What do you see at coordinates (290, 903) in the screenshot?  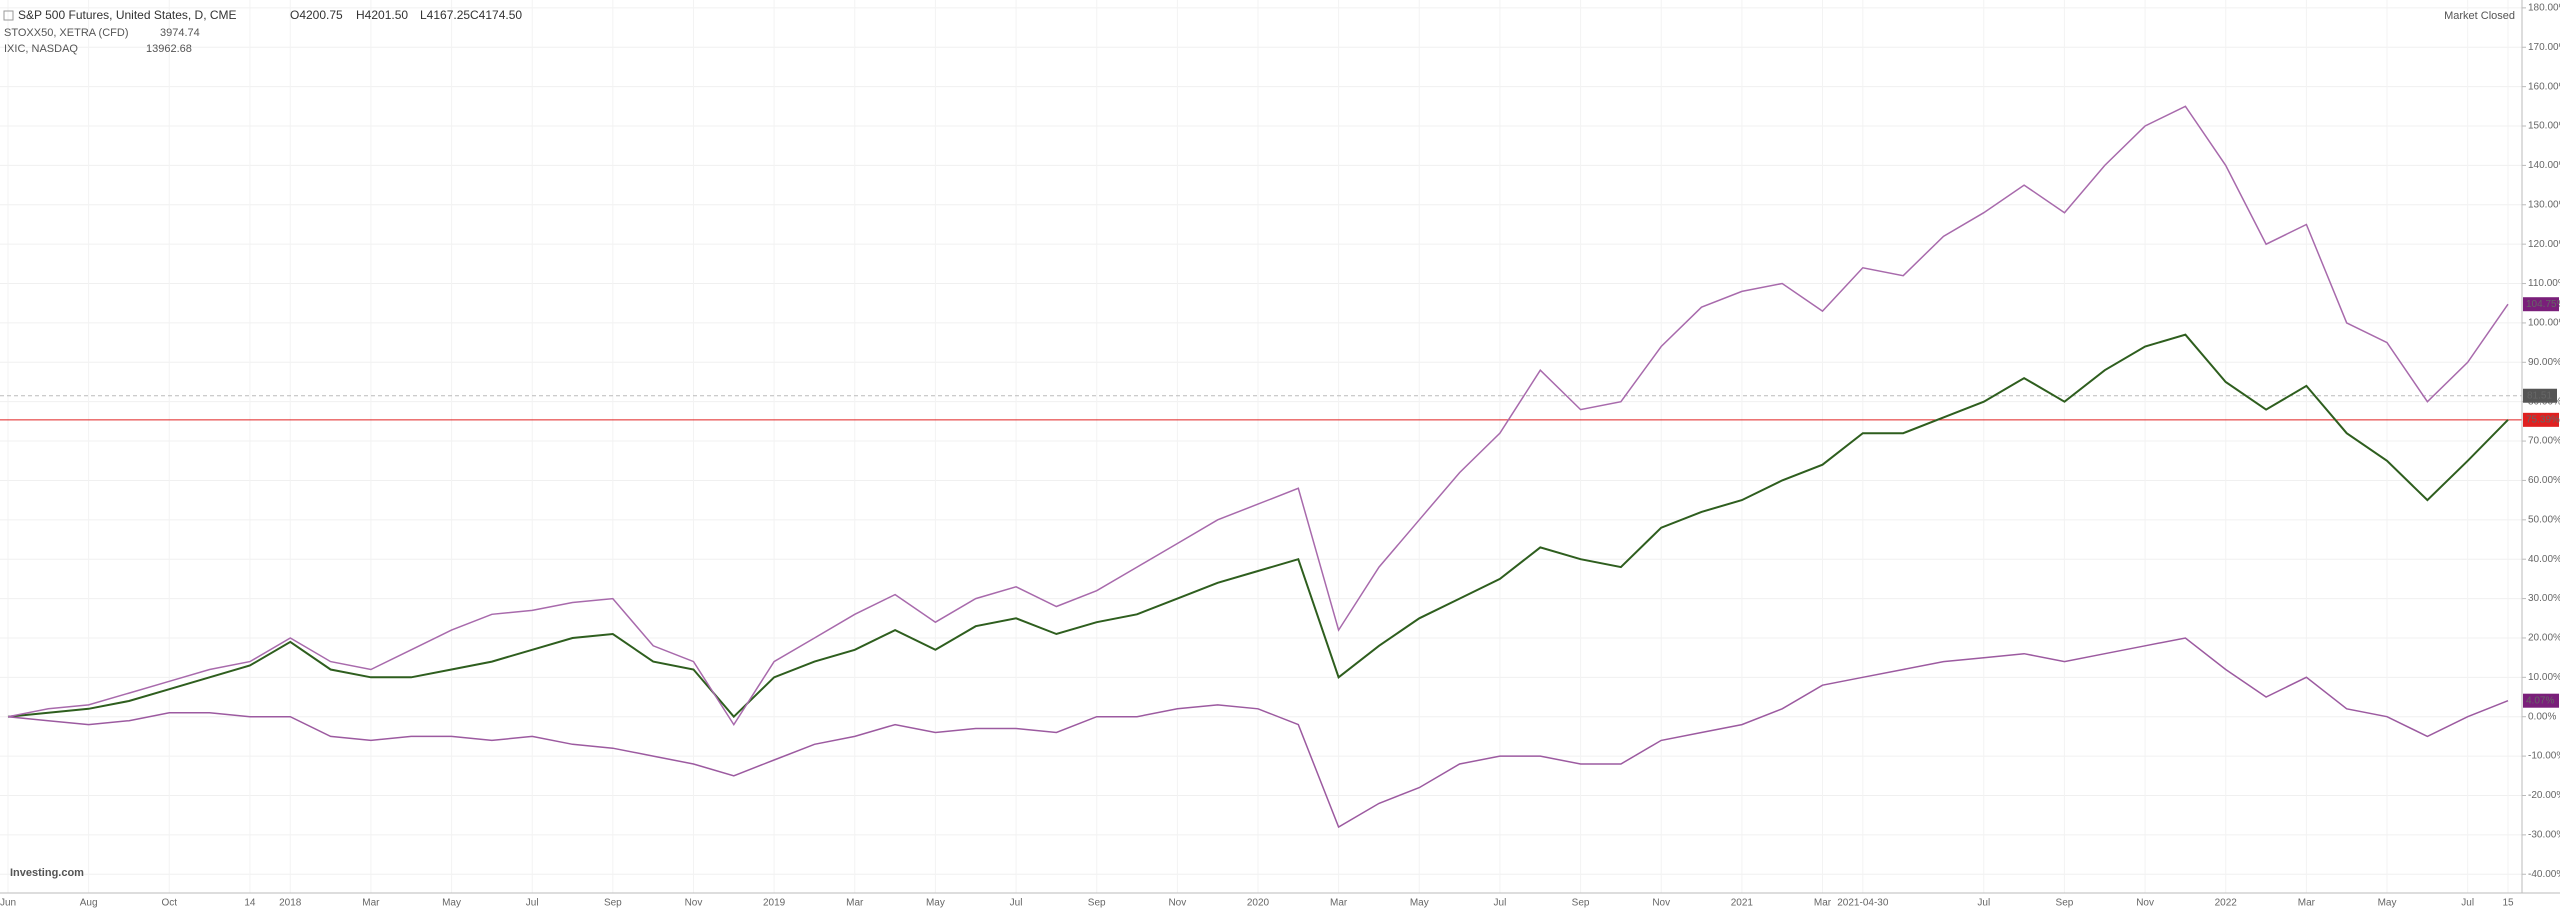 I see `x-tick-label: 2018` at bounding box center [290, 903].